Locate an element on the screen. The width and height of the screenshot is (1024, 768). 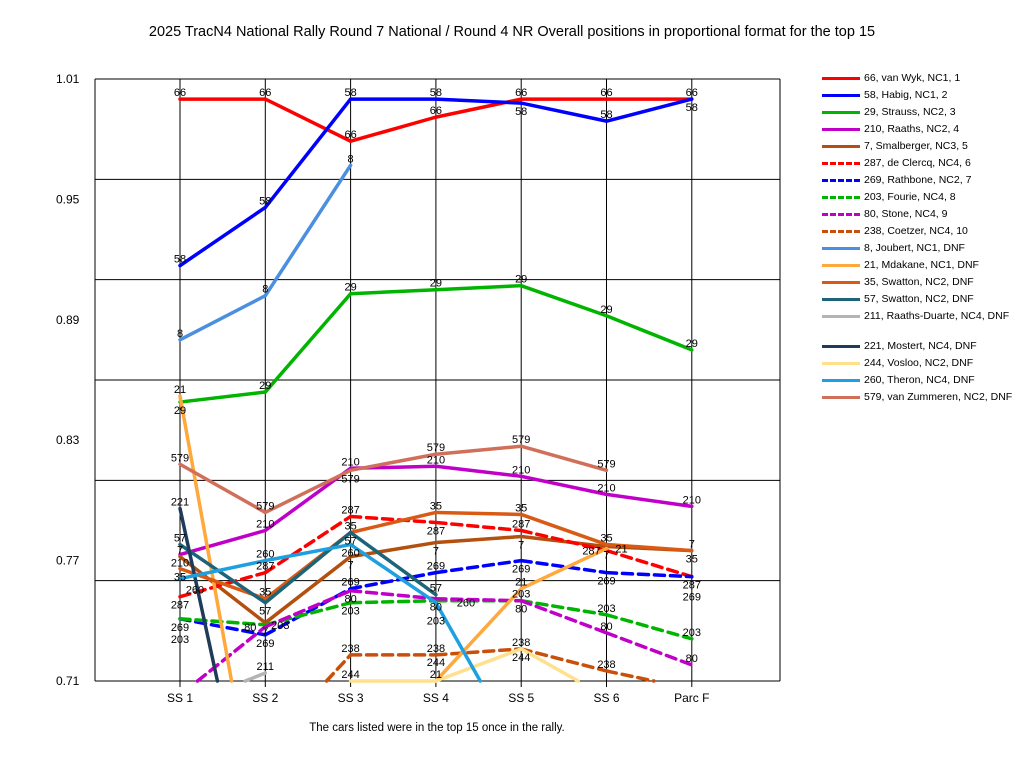
y-tick-label: 0.83 is located at coordinates (68, 440).